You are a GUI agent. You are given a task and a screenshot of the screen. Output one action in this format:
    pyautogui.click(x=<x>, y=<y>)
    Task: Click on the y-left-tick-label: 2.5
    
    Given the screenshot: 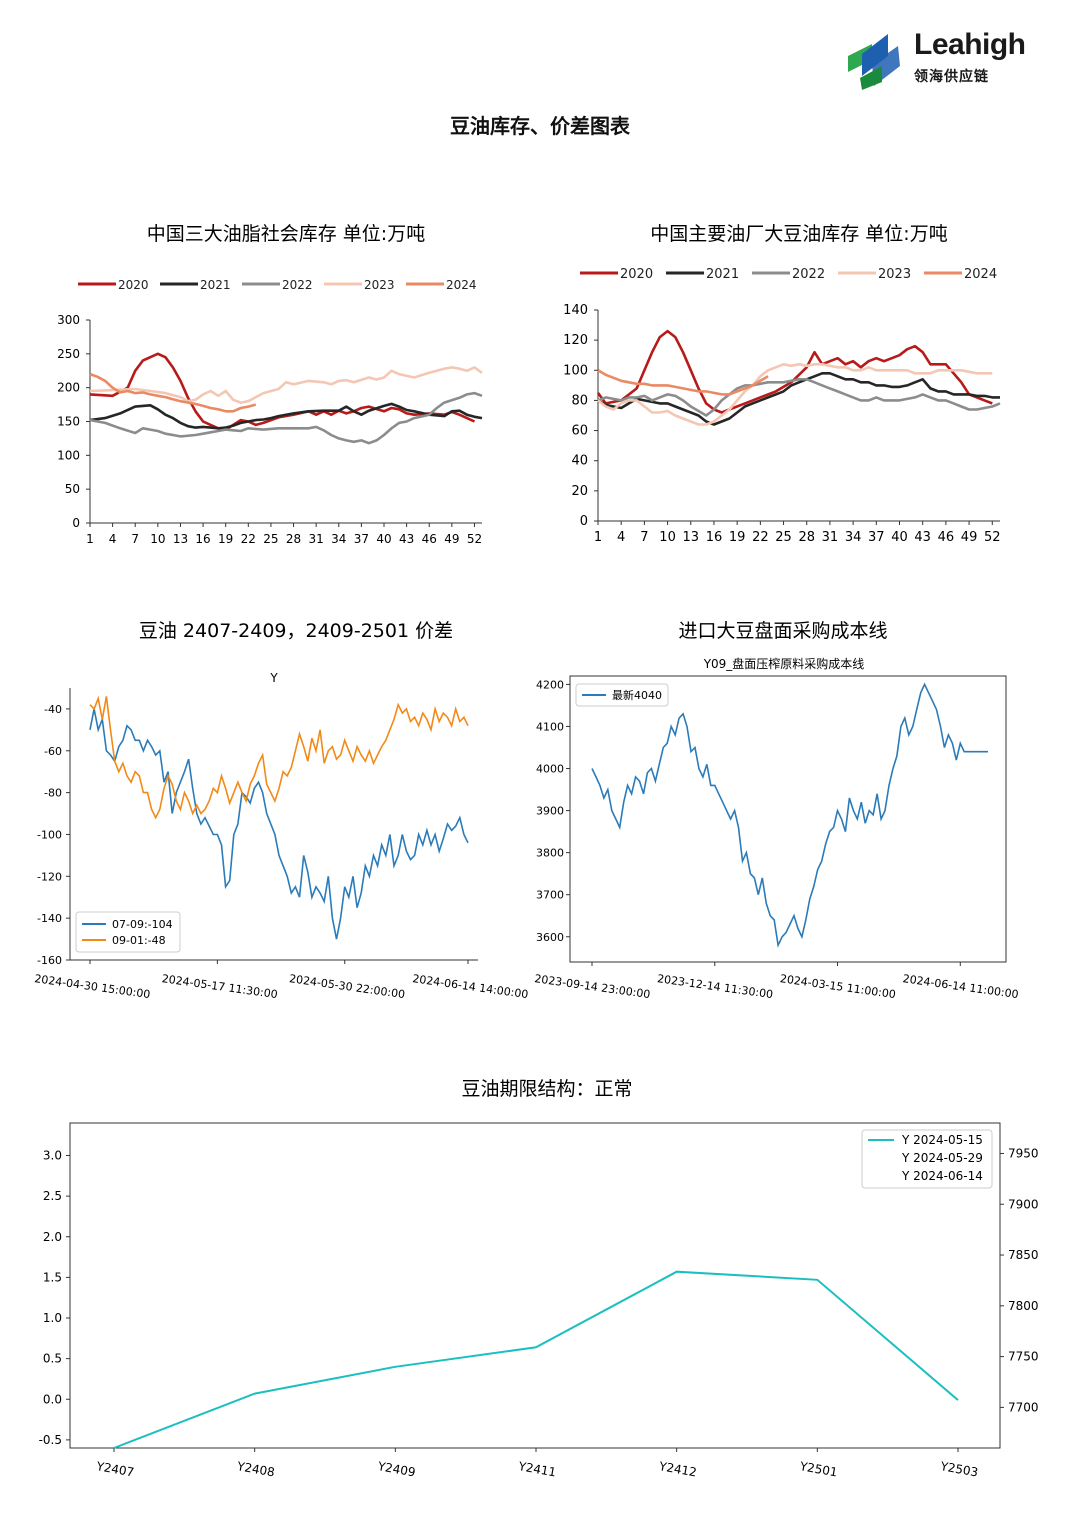 What is the action you would take?
    pyautogui.click(x=52, y=1196)
    